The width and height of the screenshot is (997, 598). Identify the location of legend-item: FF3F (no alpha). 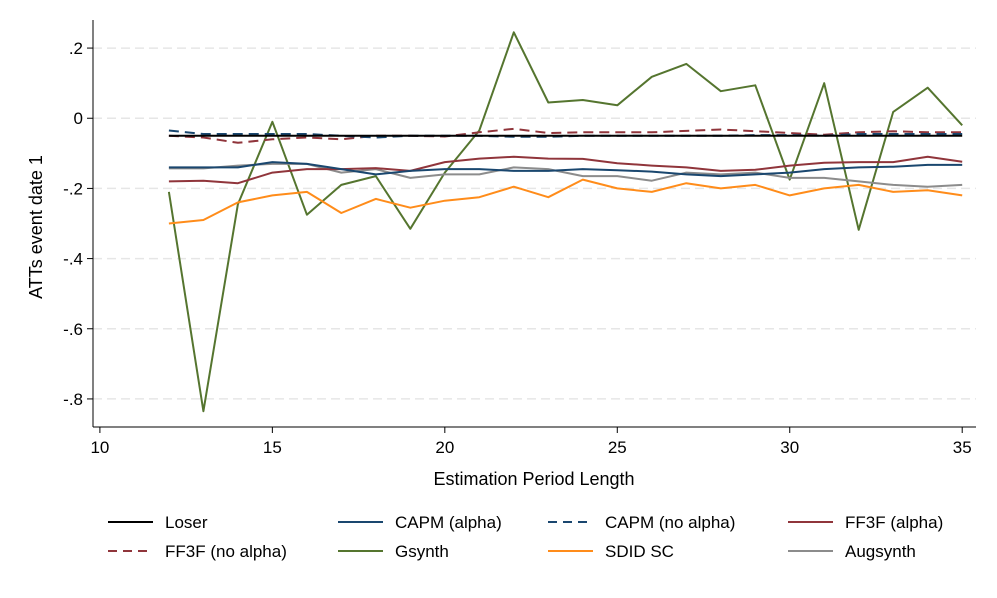
(197, 551).